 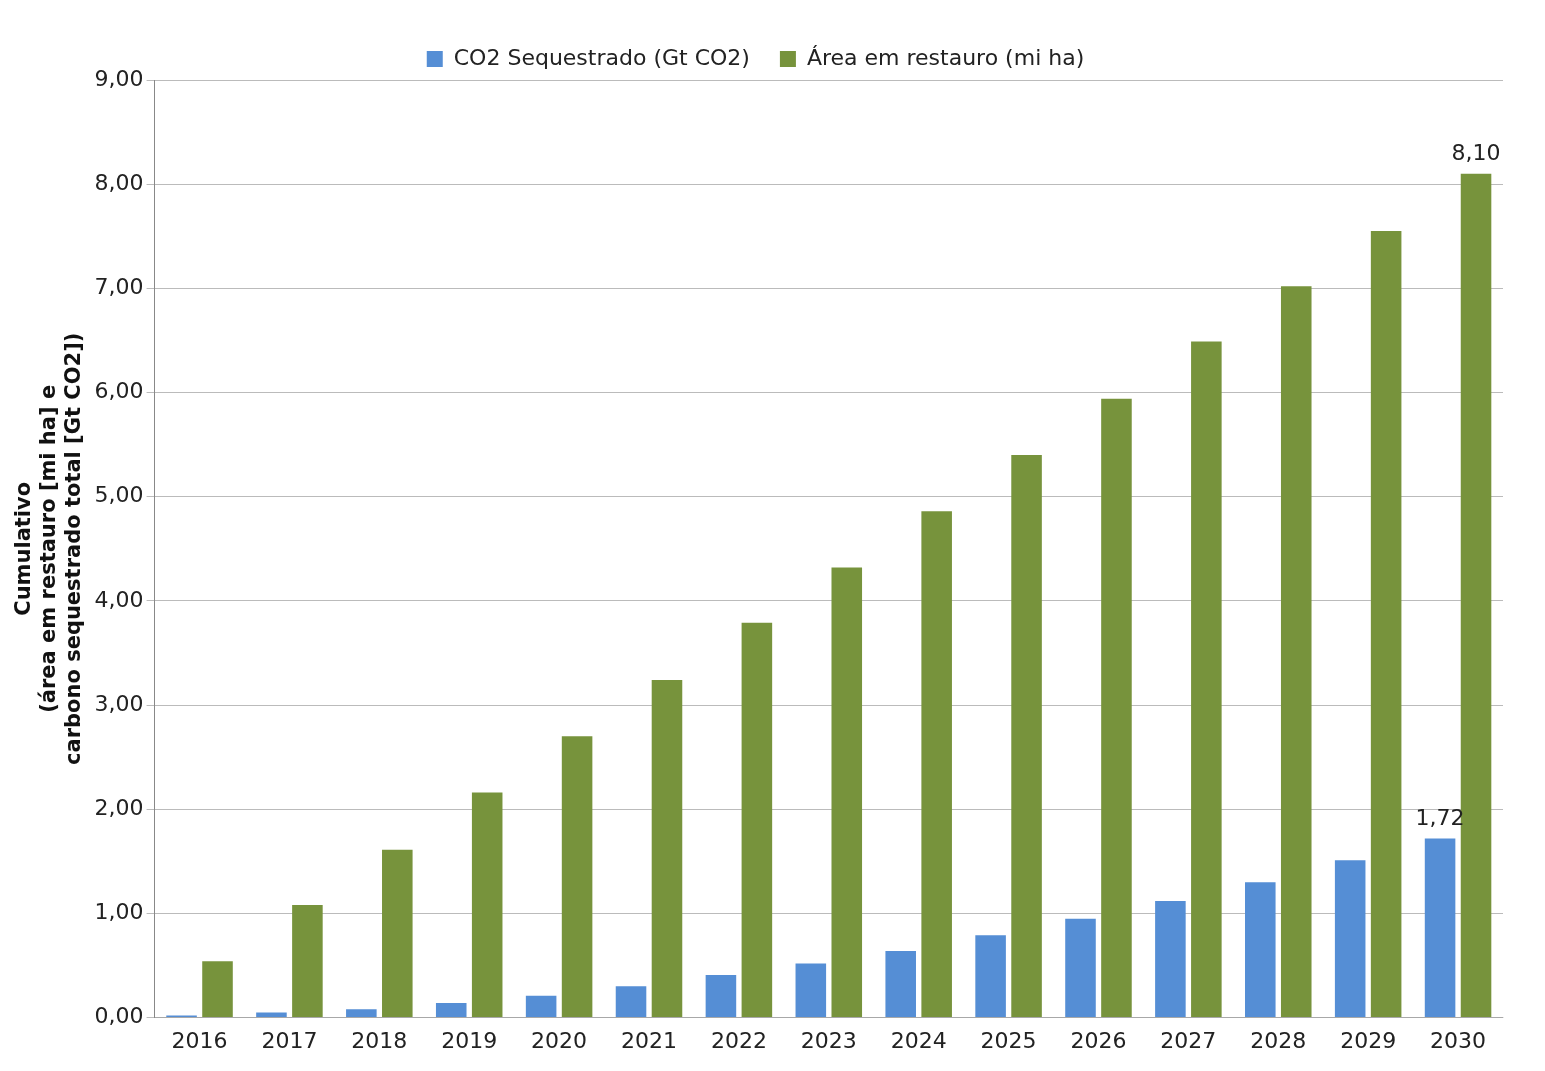 What do you see at coordinates (559, 1040) in the screenshot?
I see `x-tick-label: 2020` at bounding box center [559, 1040].